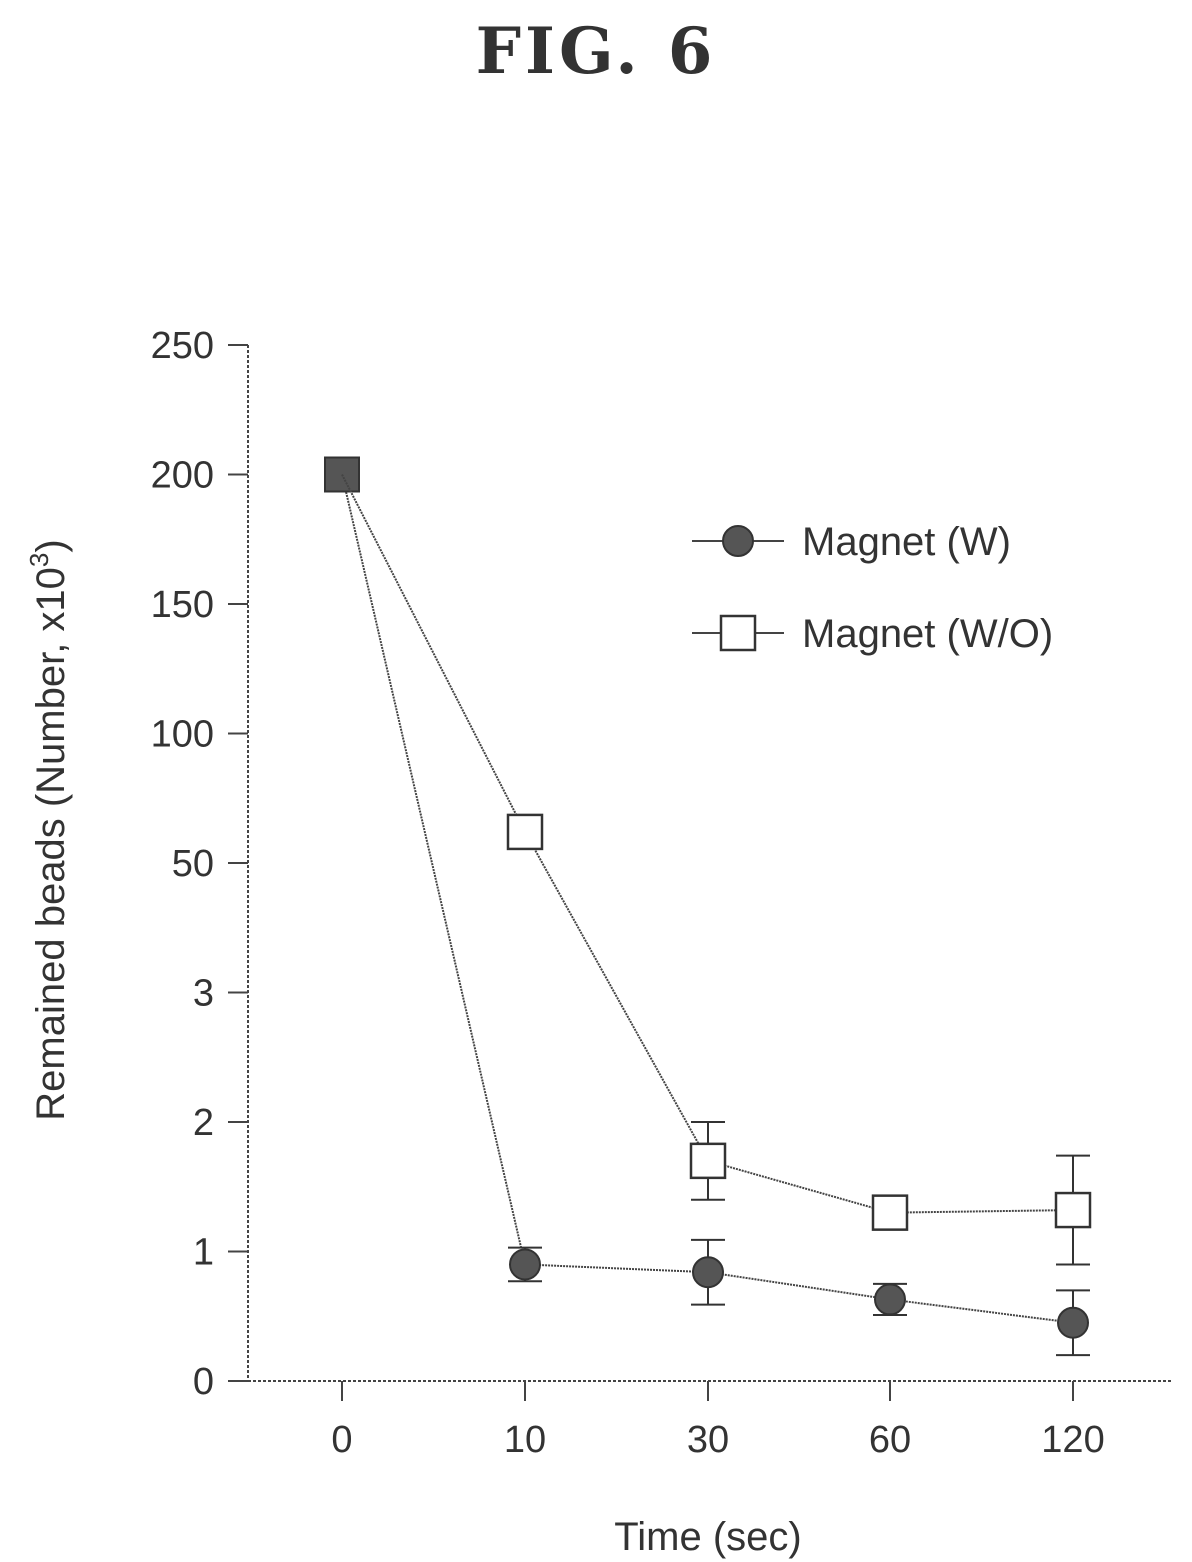 This screenshot has width=1192, height=1562. What do you see at coordinates (525, 1440) in the screenshot?
I see `x-tick-label: 10` at bounding box center [525, 1440].